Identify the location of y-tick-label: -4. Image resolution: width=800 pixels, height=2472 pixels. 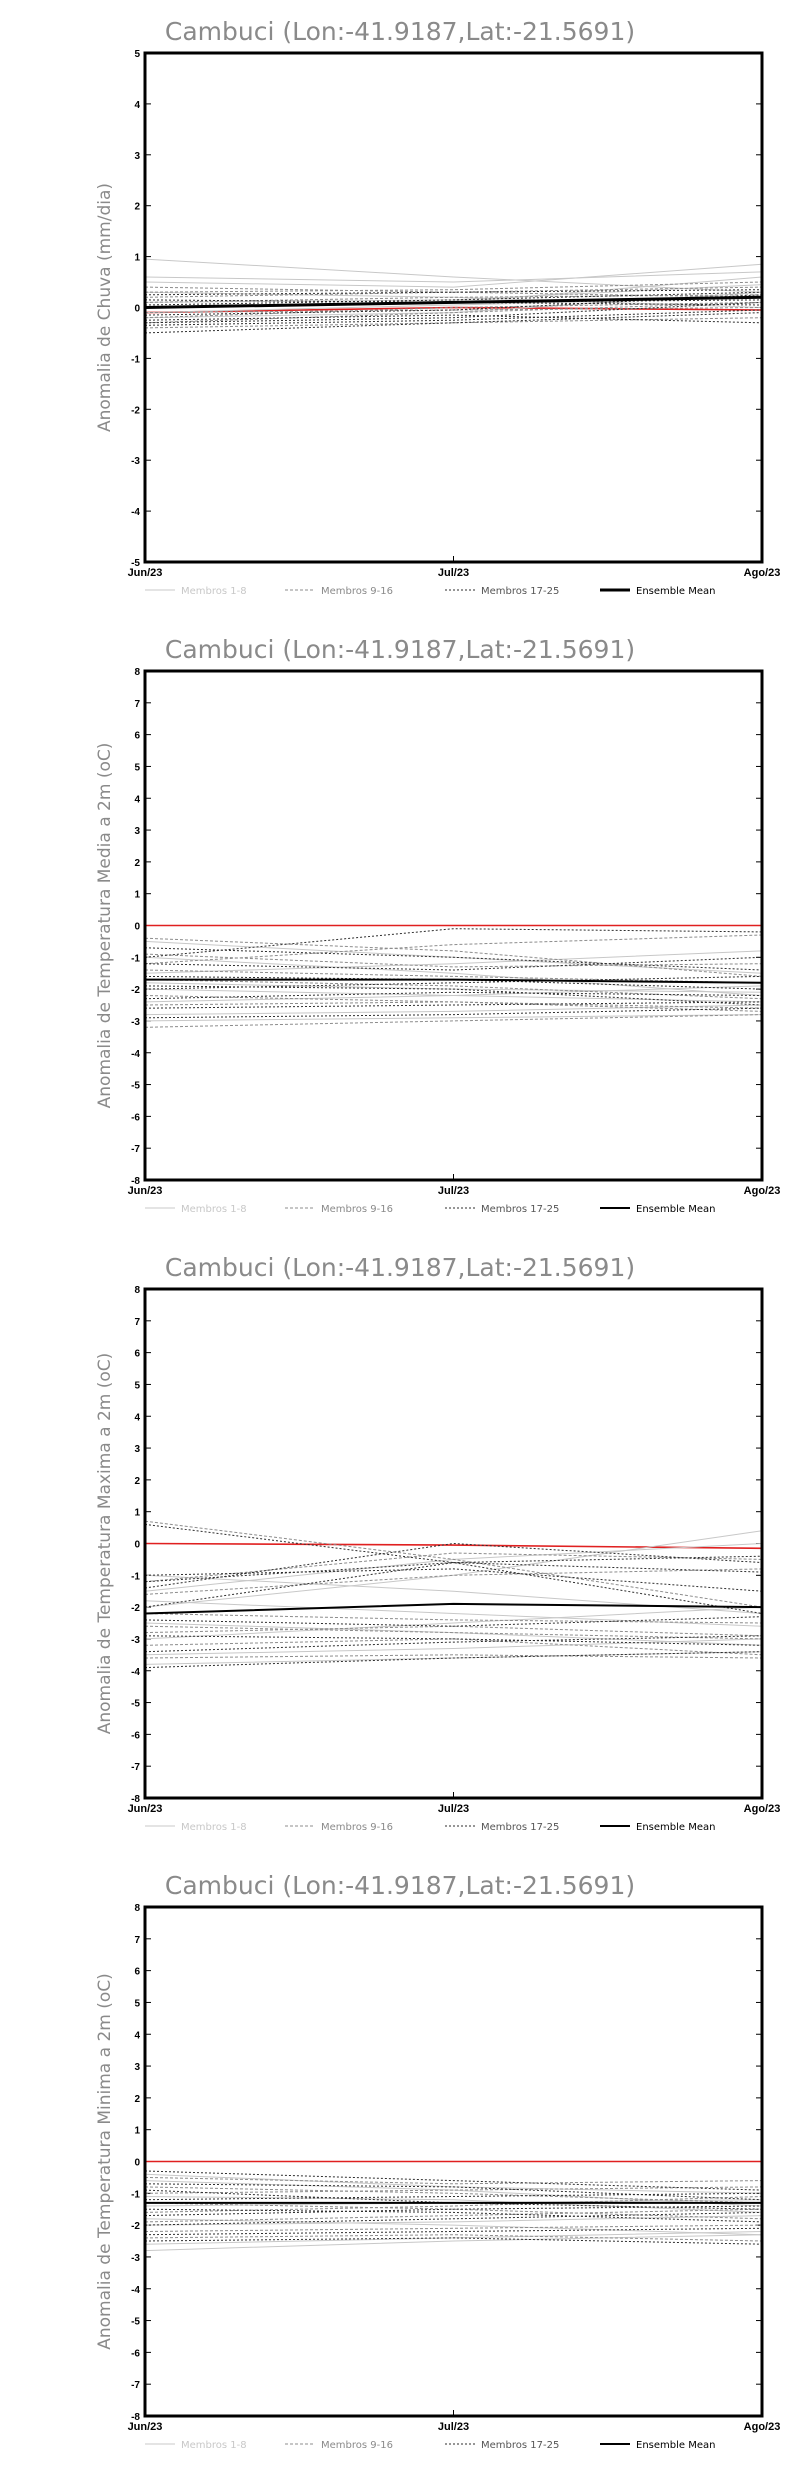
(135, 1672).